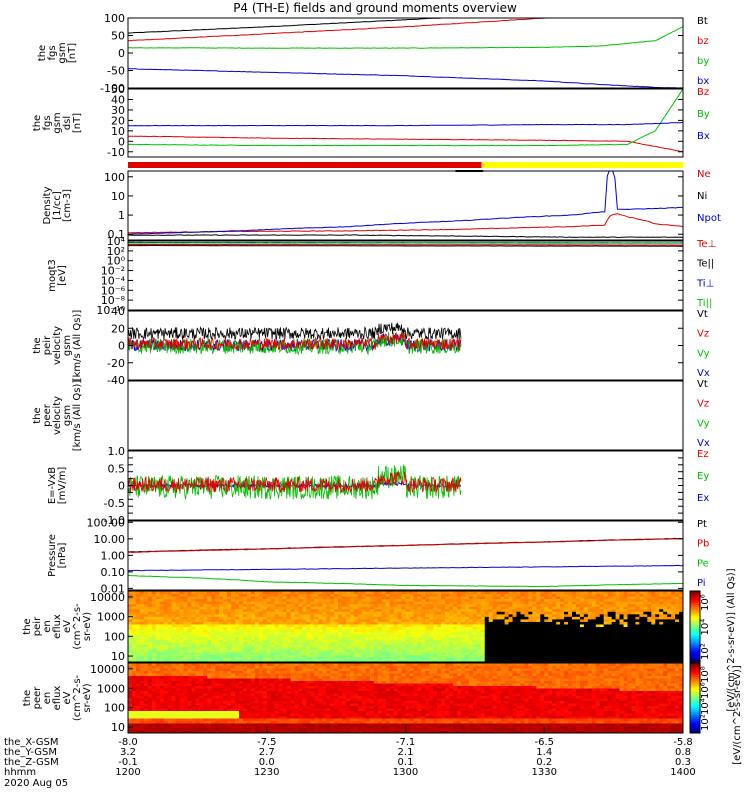 This screenshot has height=800, width=750. I want to click on series-line-Bz, so click(405, 144).